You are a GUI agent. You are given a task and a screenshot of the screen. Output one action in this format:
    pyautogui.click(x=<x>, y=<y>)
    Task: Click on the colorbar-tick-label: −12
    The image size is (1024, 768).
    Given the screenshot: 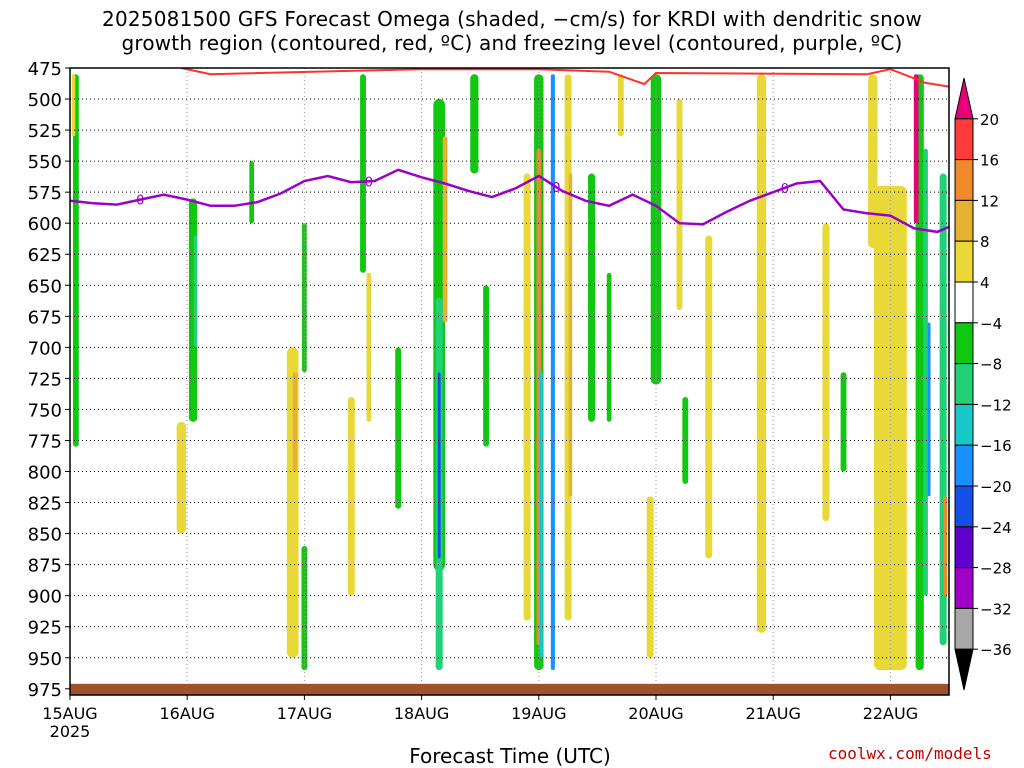 What is the action you would take?
    pyautogui.click(x=996, y=405)
    